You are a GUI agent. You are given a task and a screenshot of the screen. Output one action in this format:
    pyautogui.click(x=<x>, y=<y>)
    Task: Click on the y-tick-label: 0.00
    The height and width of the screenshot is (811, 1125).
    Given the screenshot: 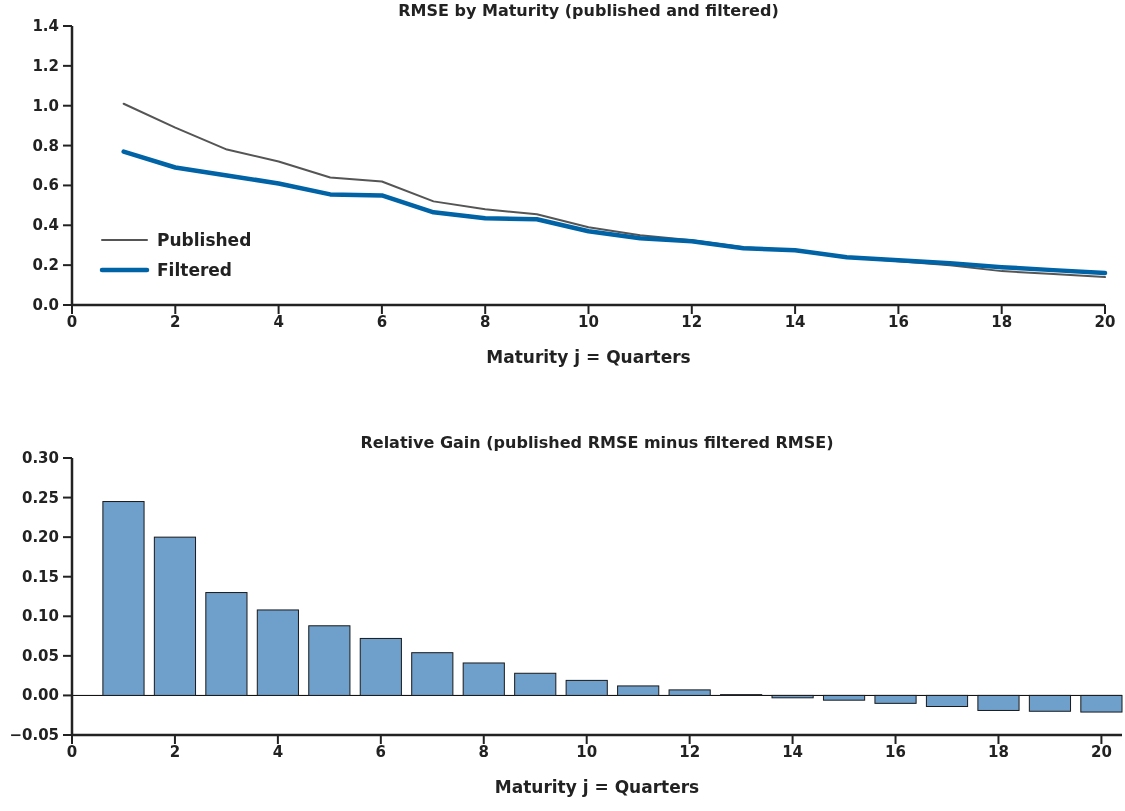 What is the action you would take?
    pyautogui.click(x=40, y=695)
    